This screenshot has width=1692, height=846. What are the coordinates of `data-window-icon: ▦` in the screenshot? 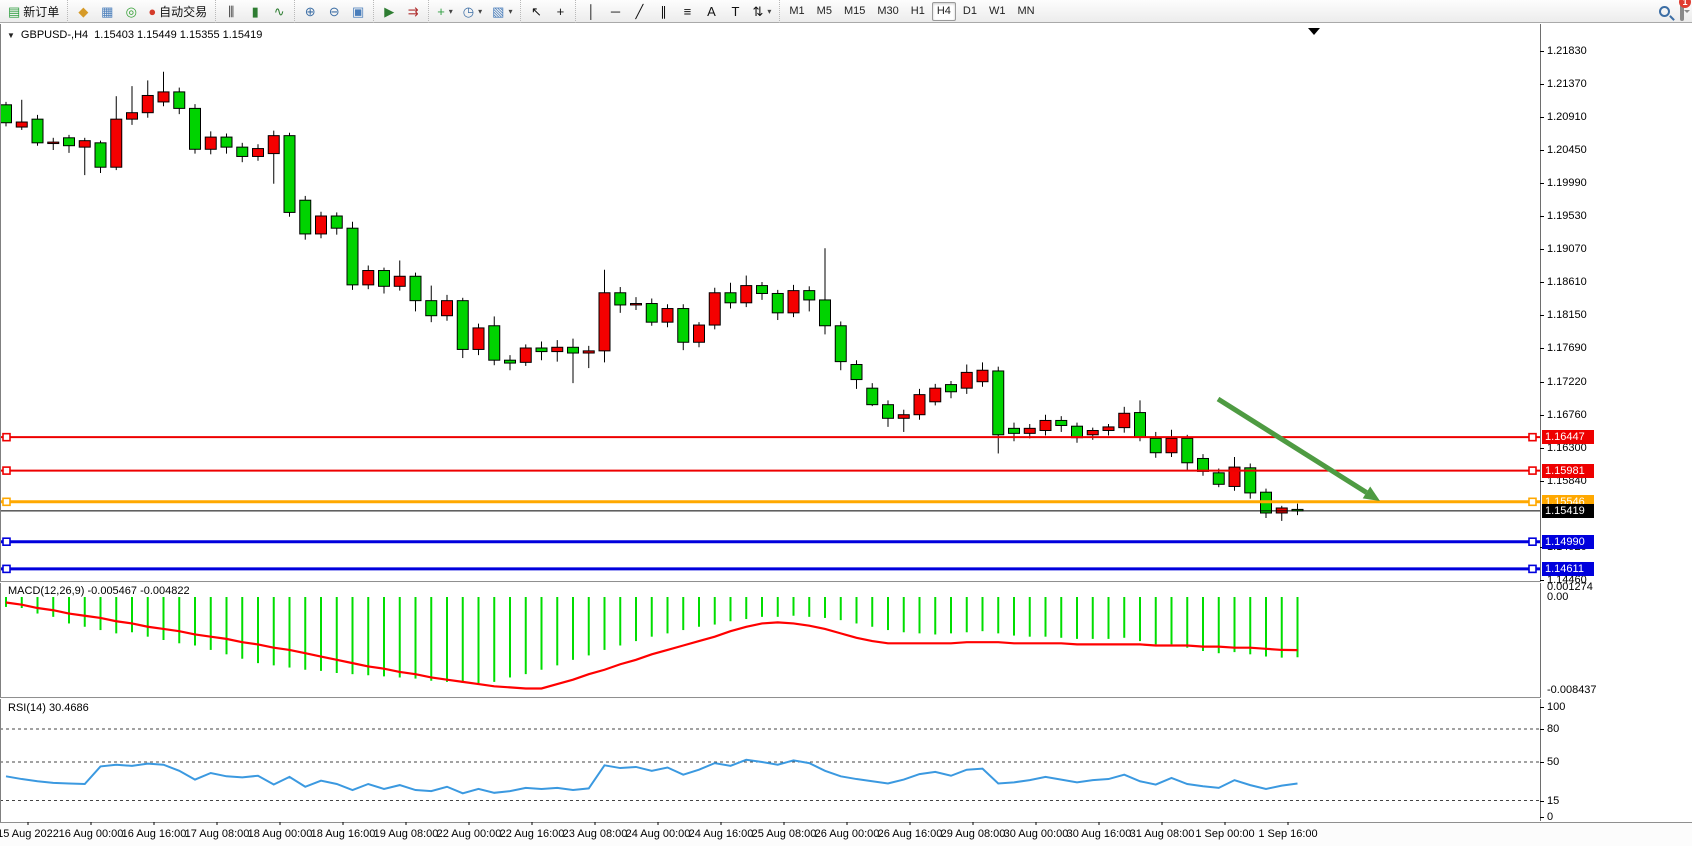 It's located at (107, 11).